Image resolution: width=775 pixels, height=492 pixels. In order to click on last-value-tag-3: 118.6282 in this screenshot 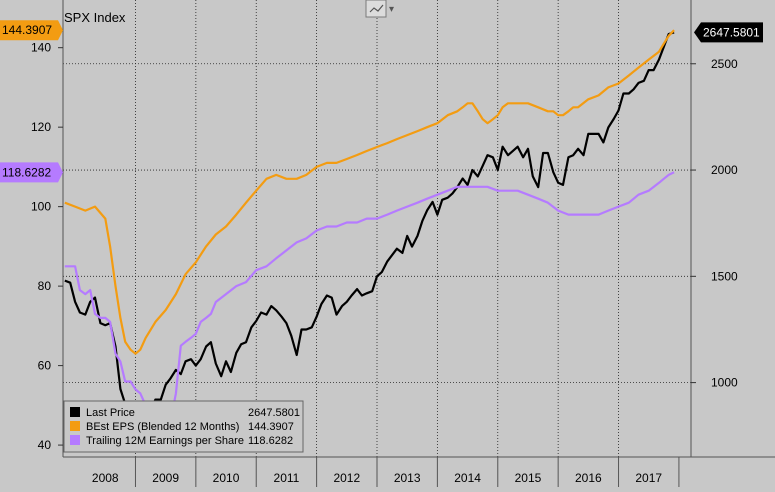, I will do `click(31, 172)`.